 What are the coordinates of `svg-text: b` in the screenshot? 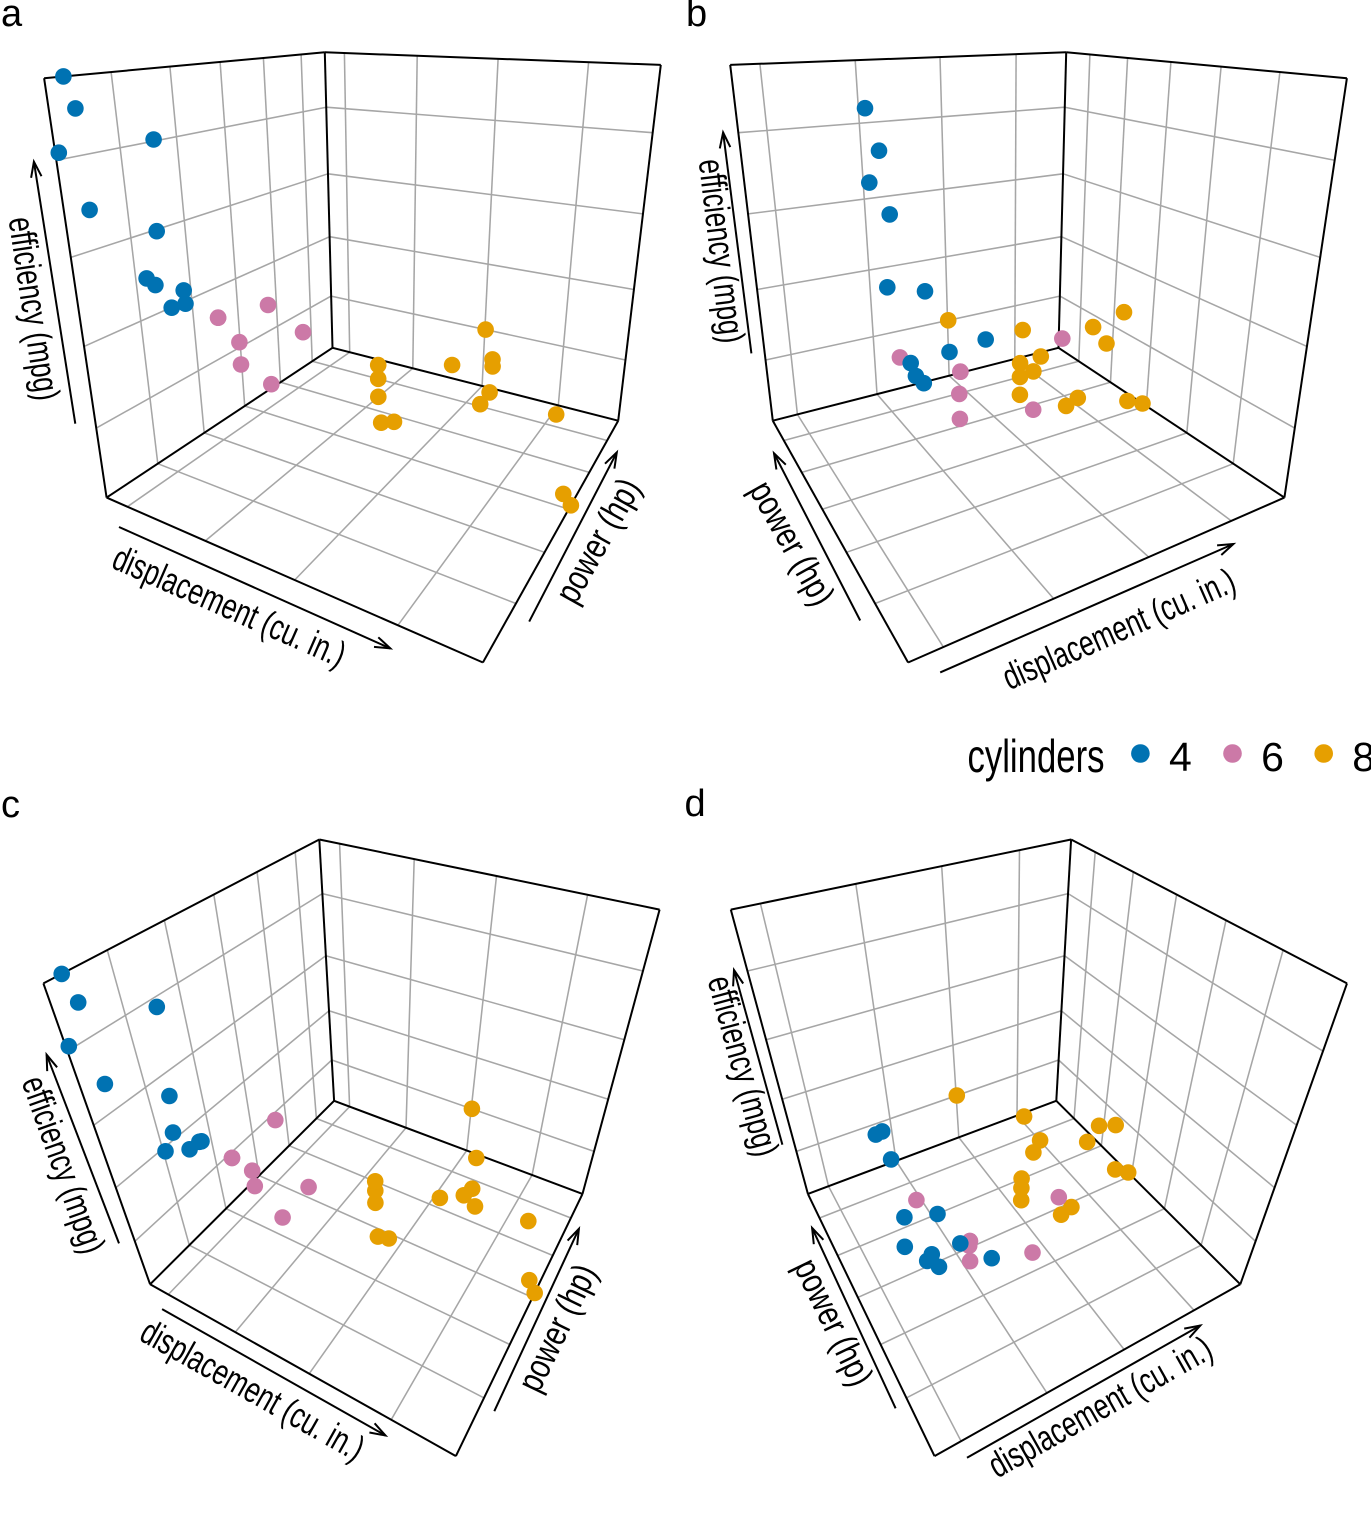 It's located at (696, 17).